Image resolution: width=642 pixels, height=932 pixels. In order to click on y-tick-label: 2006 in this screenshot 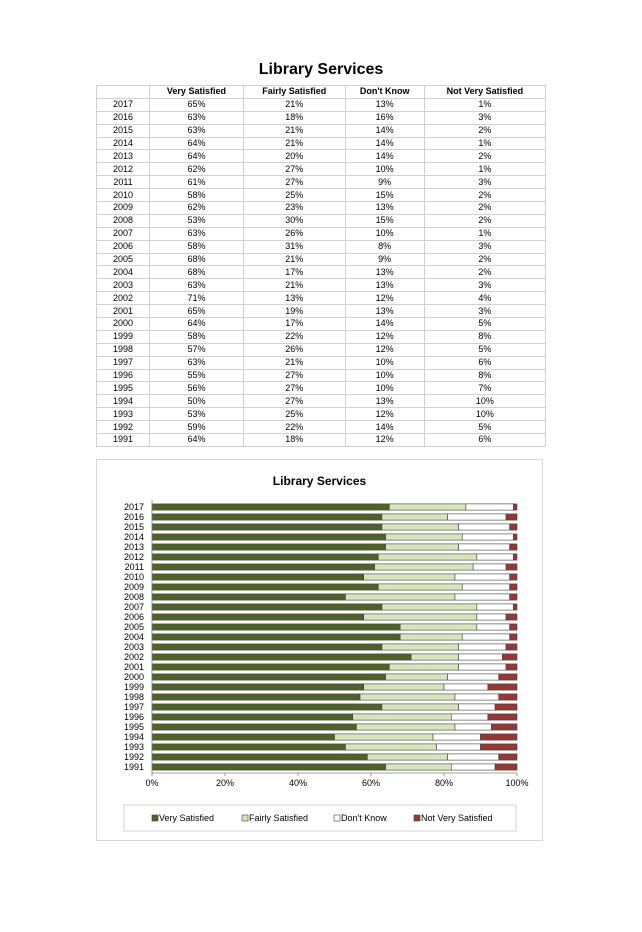, I will do `click(134, 617)`.